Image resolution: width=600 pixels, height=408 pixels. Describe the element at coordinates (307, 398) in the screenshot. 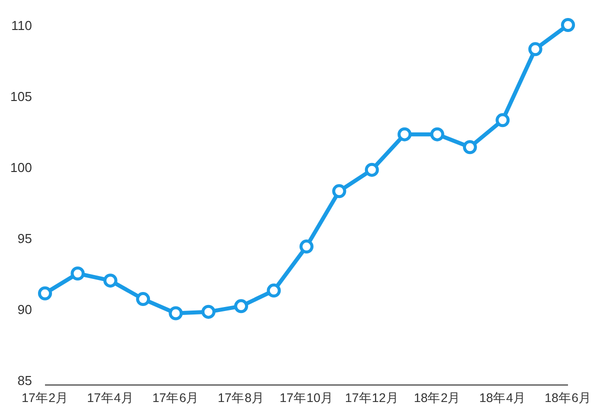

I see `x-tick-label: 17年10月` at that location.